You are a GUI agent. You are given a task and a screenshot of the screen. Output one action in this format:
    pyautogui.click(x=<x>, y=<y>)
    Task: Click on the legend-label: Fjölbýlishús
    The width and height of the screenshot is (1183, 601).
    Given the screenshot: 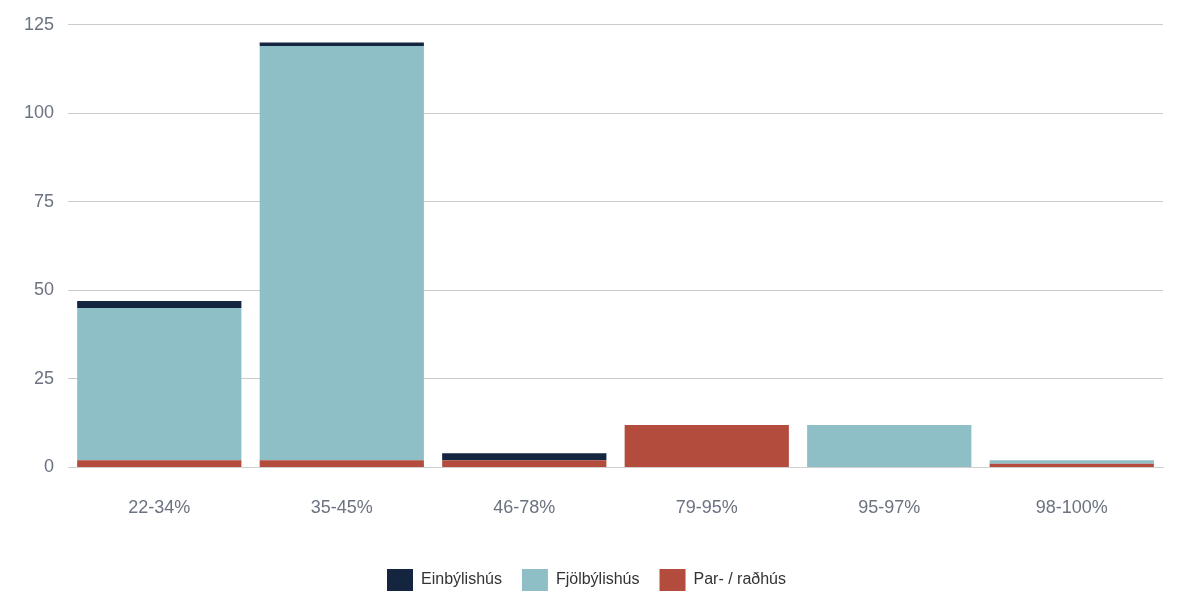 What is the action you would take?
    pyautogui.click(x=597, y=579)
    